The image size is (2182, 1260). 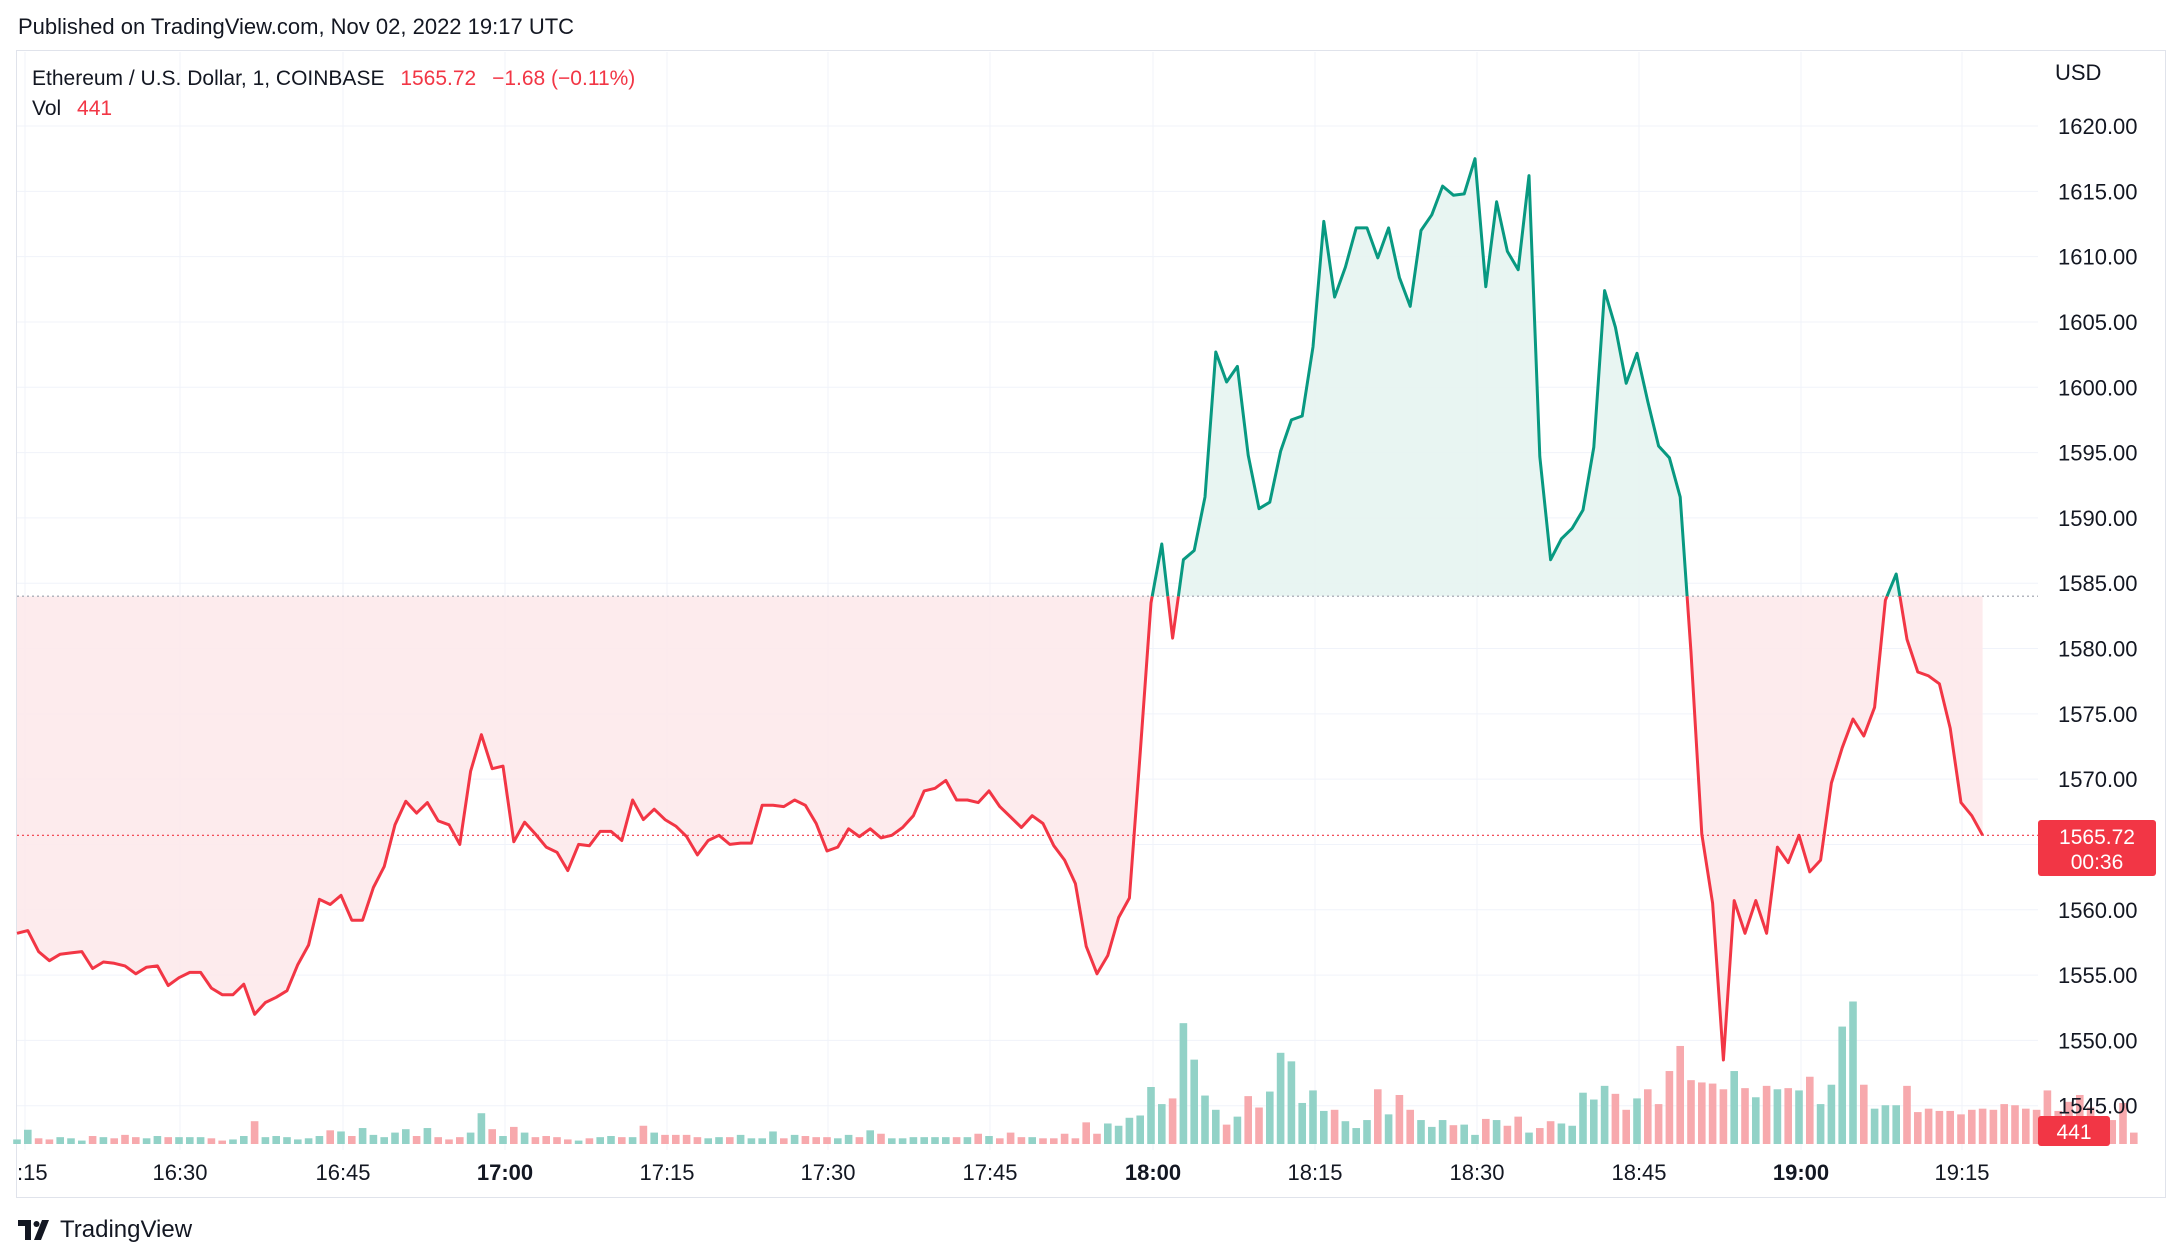 What do you see at coordinates (95, 108) in the screenshot?
I see `legend-vol-value: 441` at bounding box center [95, 108].